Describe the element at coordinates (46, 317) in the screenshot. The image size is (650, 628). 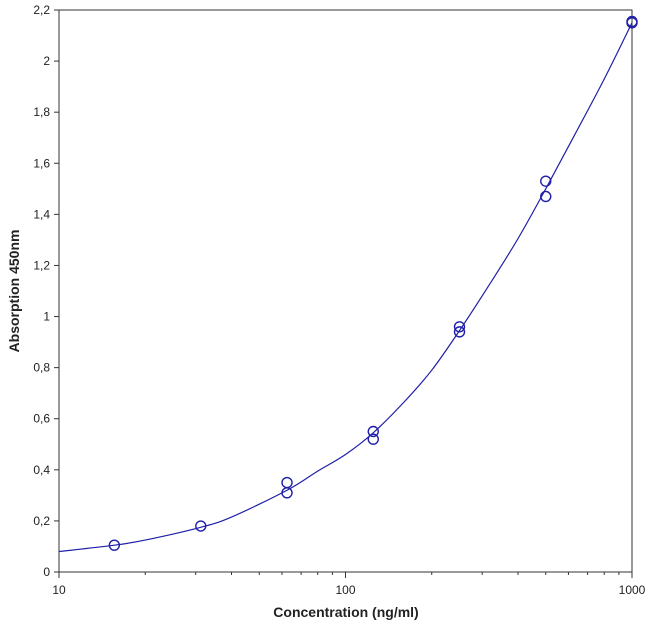
I see `y-tick-label: 1` at that location.